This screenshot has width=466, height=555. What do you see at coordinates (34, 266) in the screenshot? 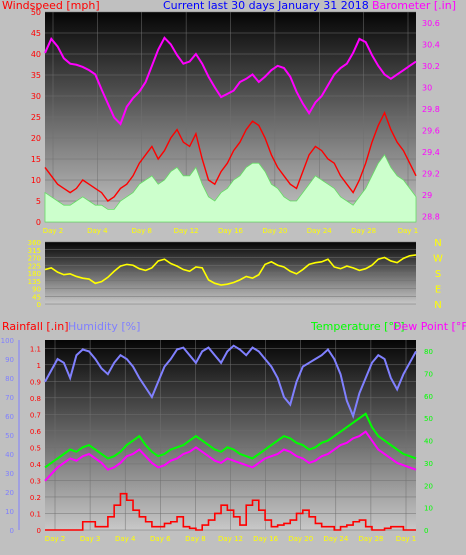
I see `direction-tick-label: 225` at bounding box center [34, 266].